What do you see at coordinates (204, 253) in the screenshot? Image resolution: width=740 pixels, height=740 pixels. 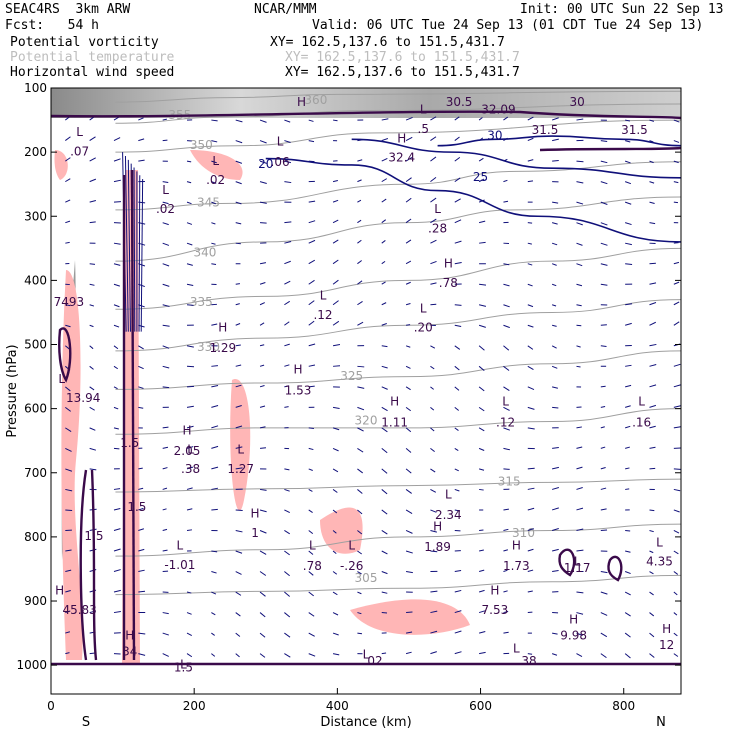 I see `theta-contour-label: 340` at bounding box center [204, 253].